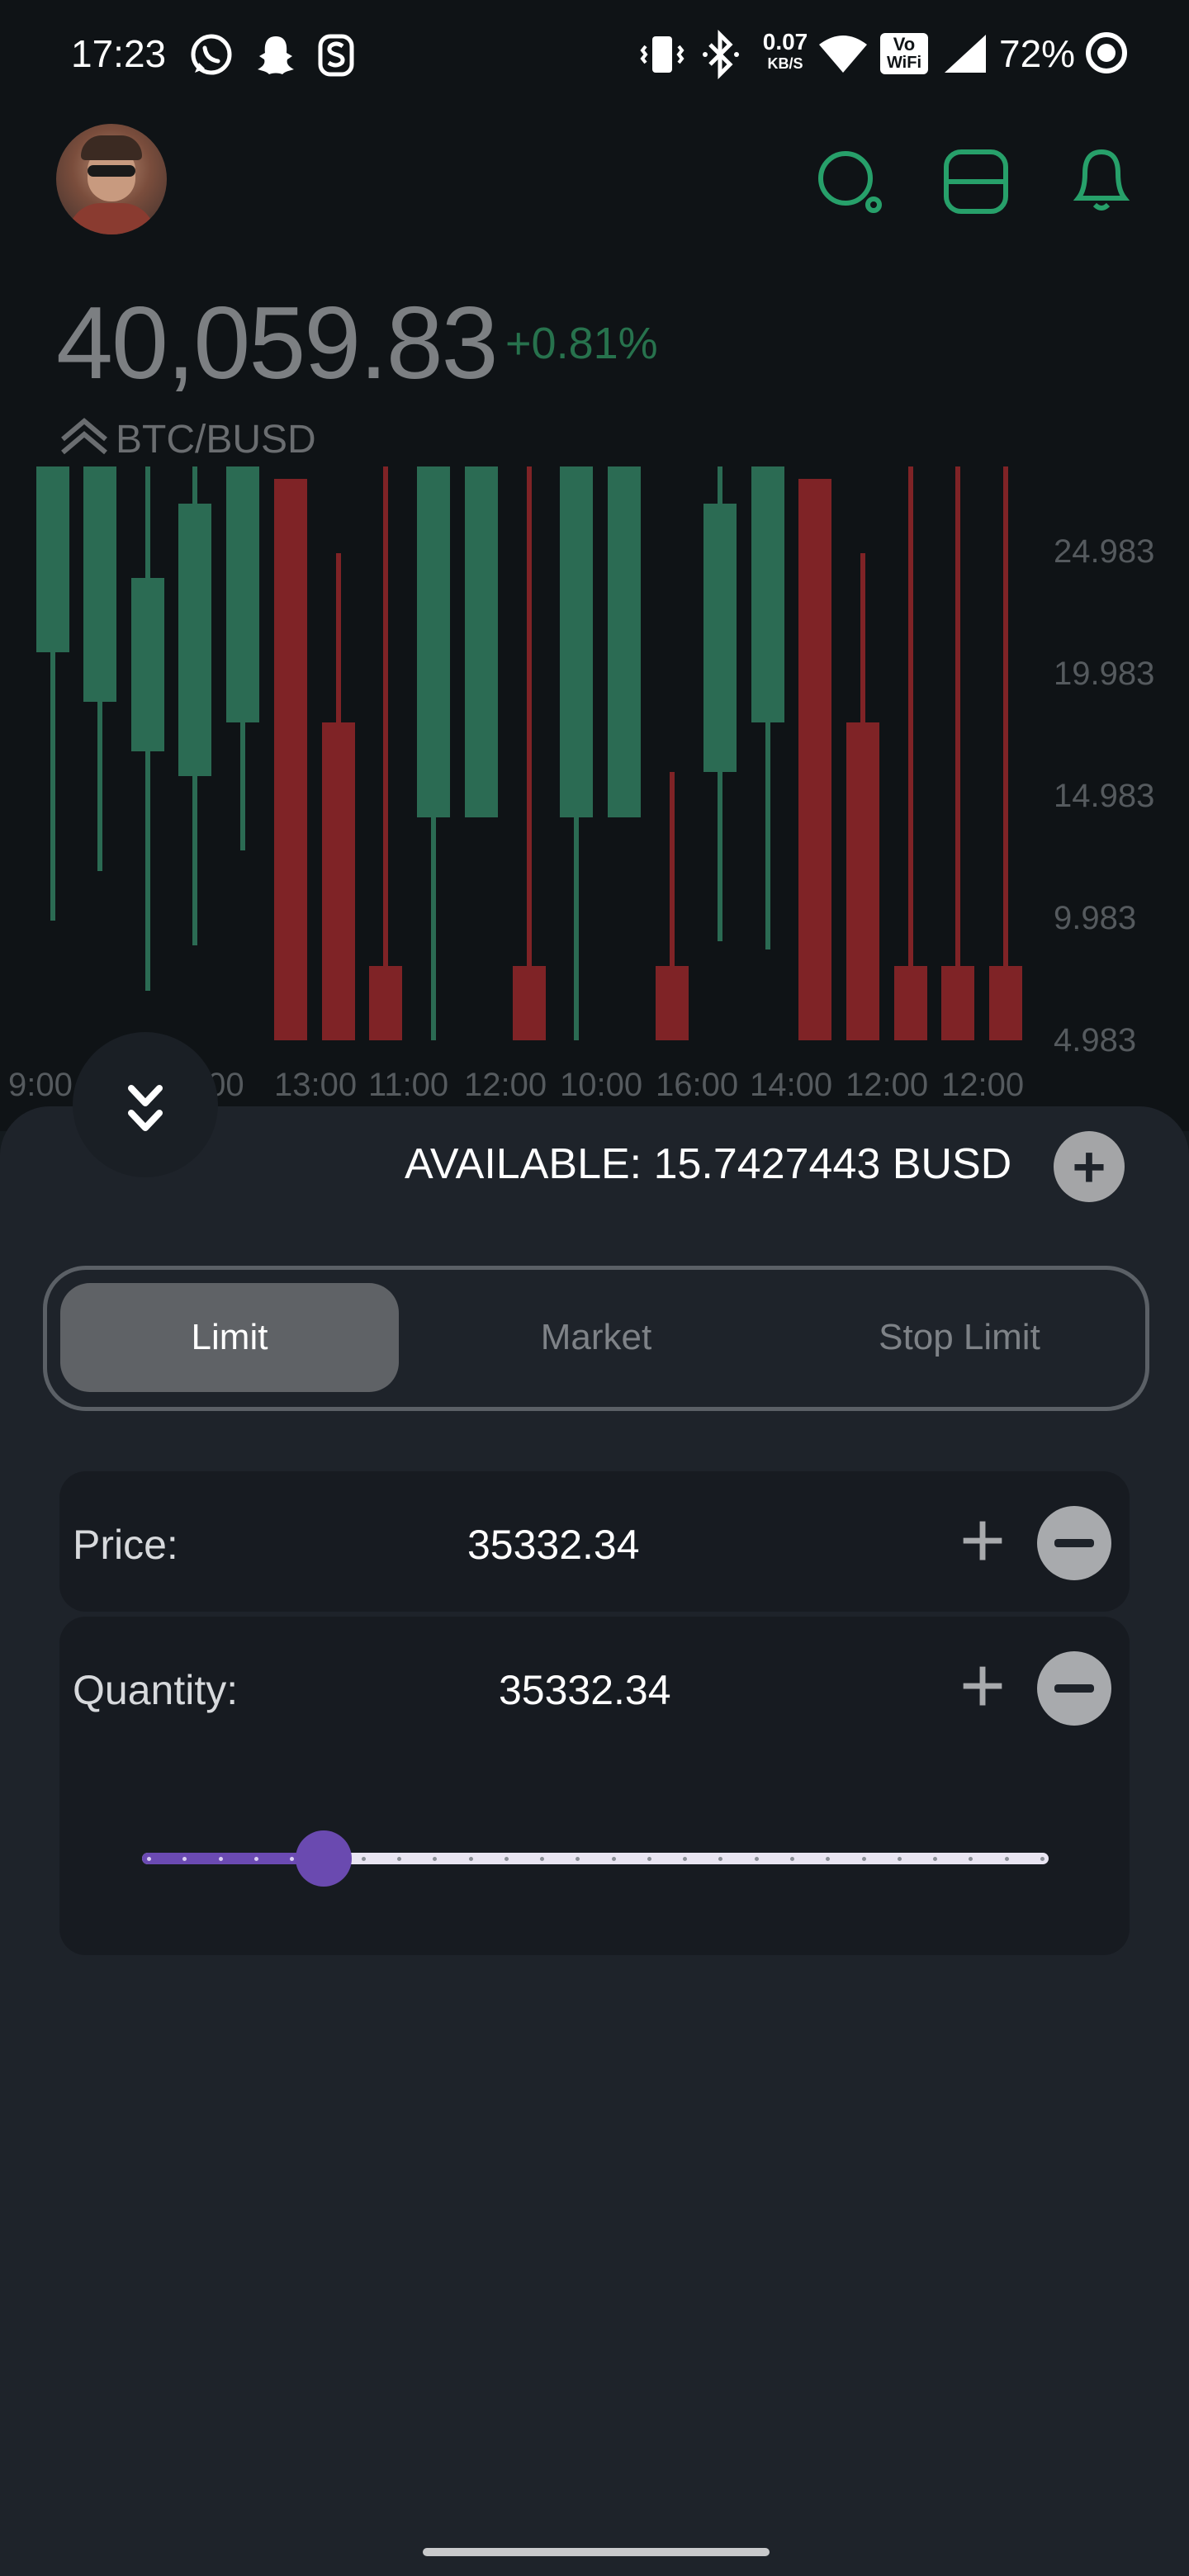 This screenshot has width=1189, height=2576. What do you see at coordinates (904, 63) in the screenshot?
I see `vowifi-bottom: WiFi` at bounding box center [904, 63].